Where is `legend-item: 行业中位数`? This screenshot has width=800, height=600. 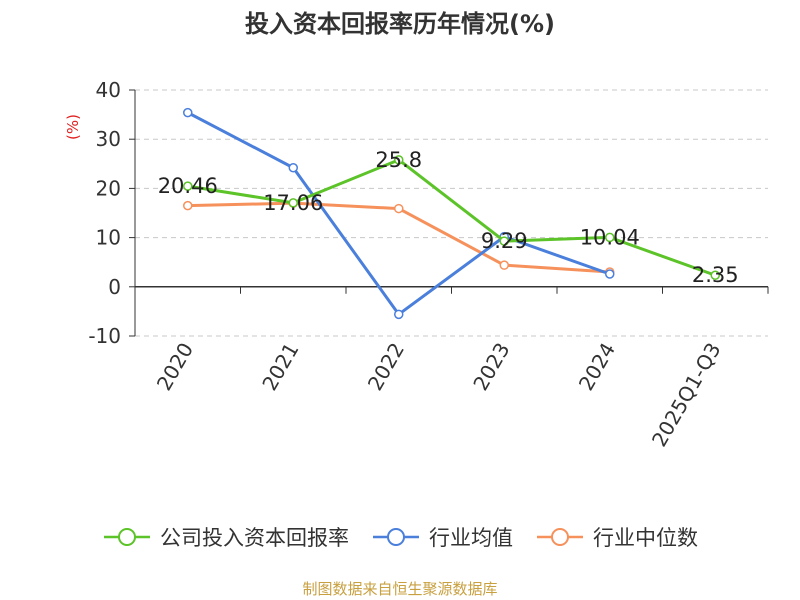 legend-item: 行业中位数 is located at coordinates (616, 537).